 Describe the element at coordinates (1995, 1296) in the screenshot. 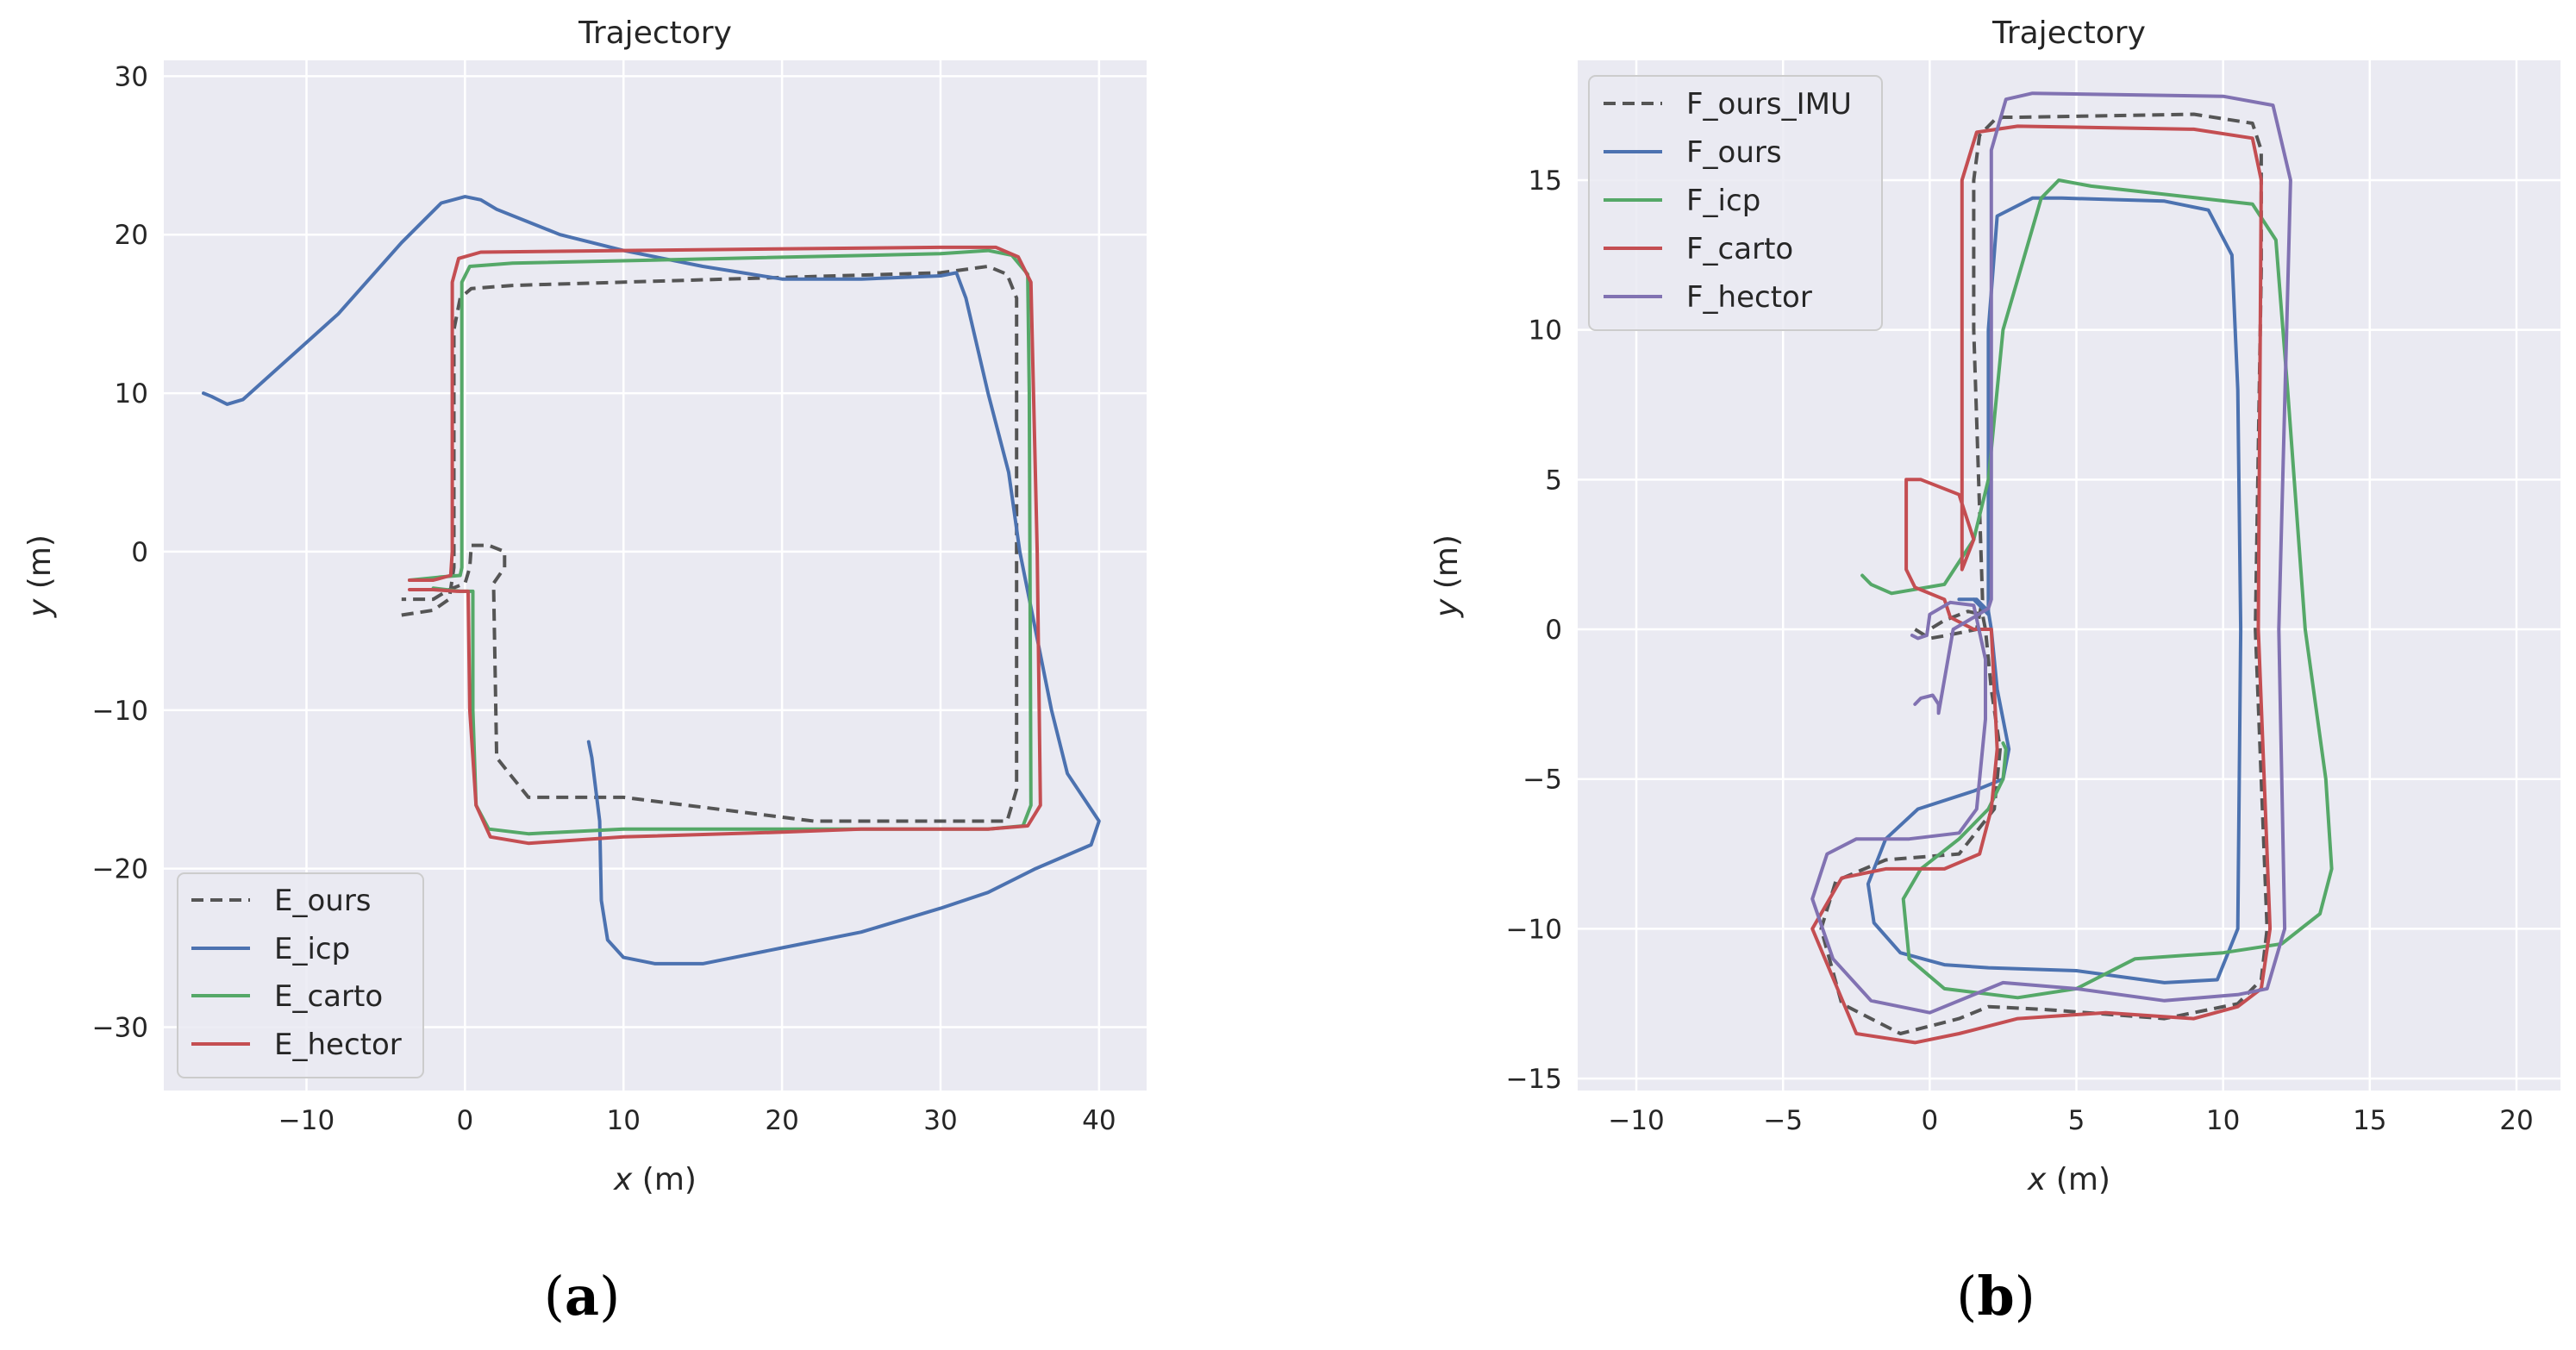

I see `panel-label-b: (b)` at that location.